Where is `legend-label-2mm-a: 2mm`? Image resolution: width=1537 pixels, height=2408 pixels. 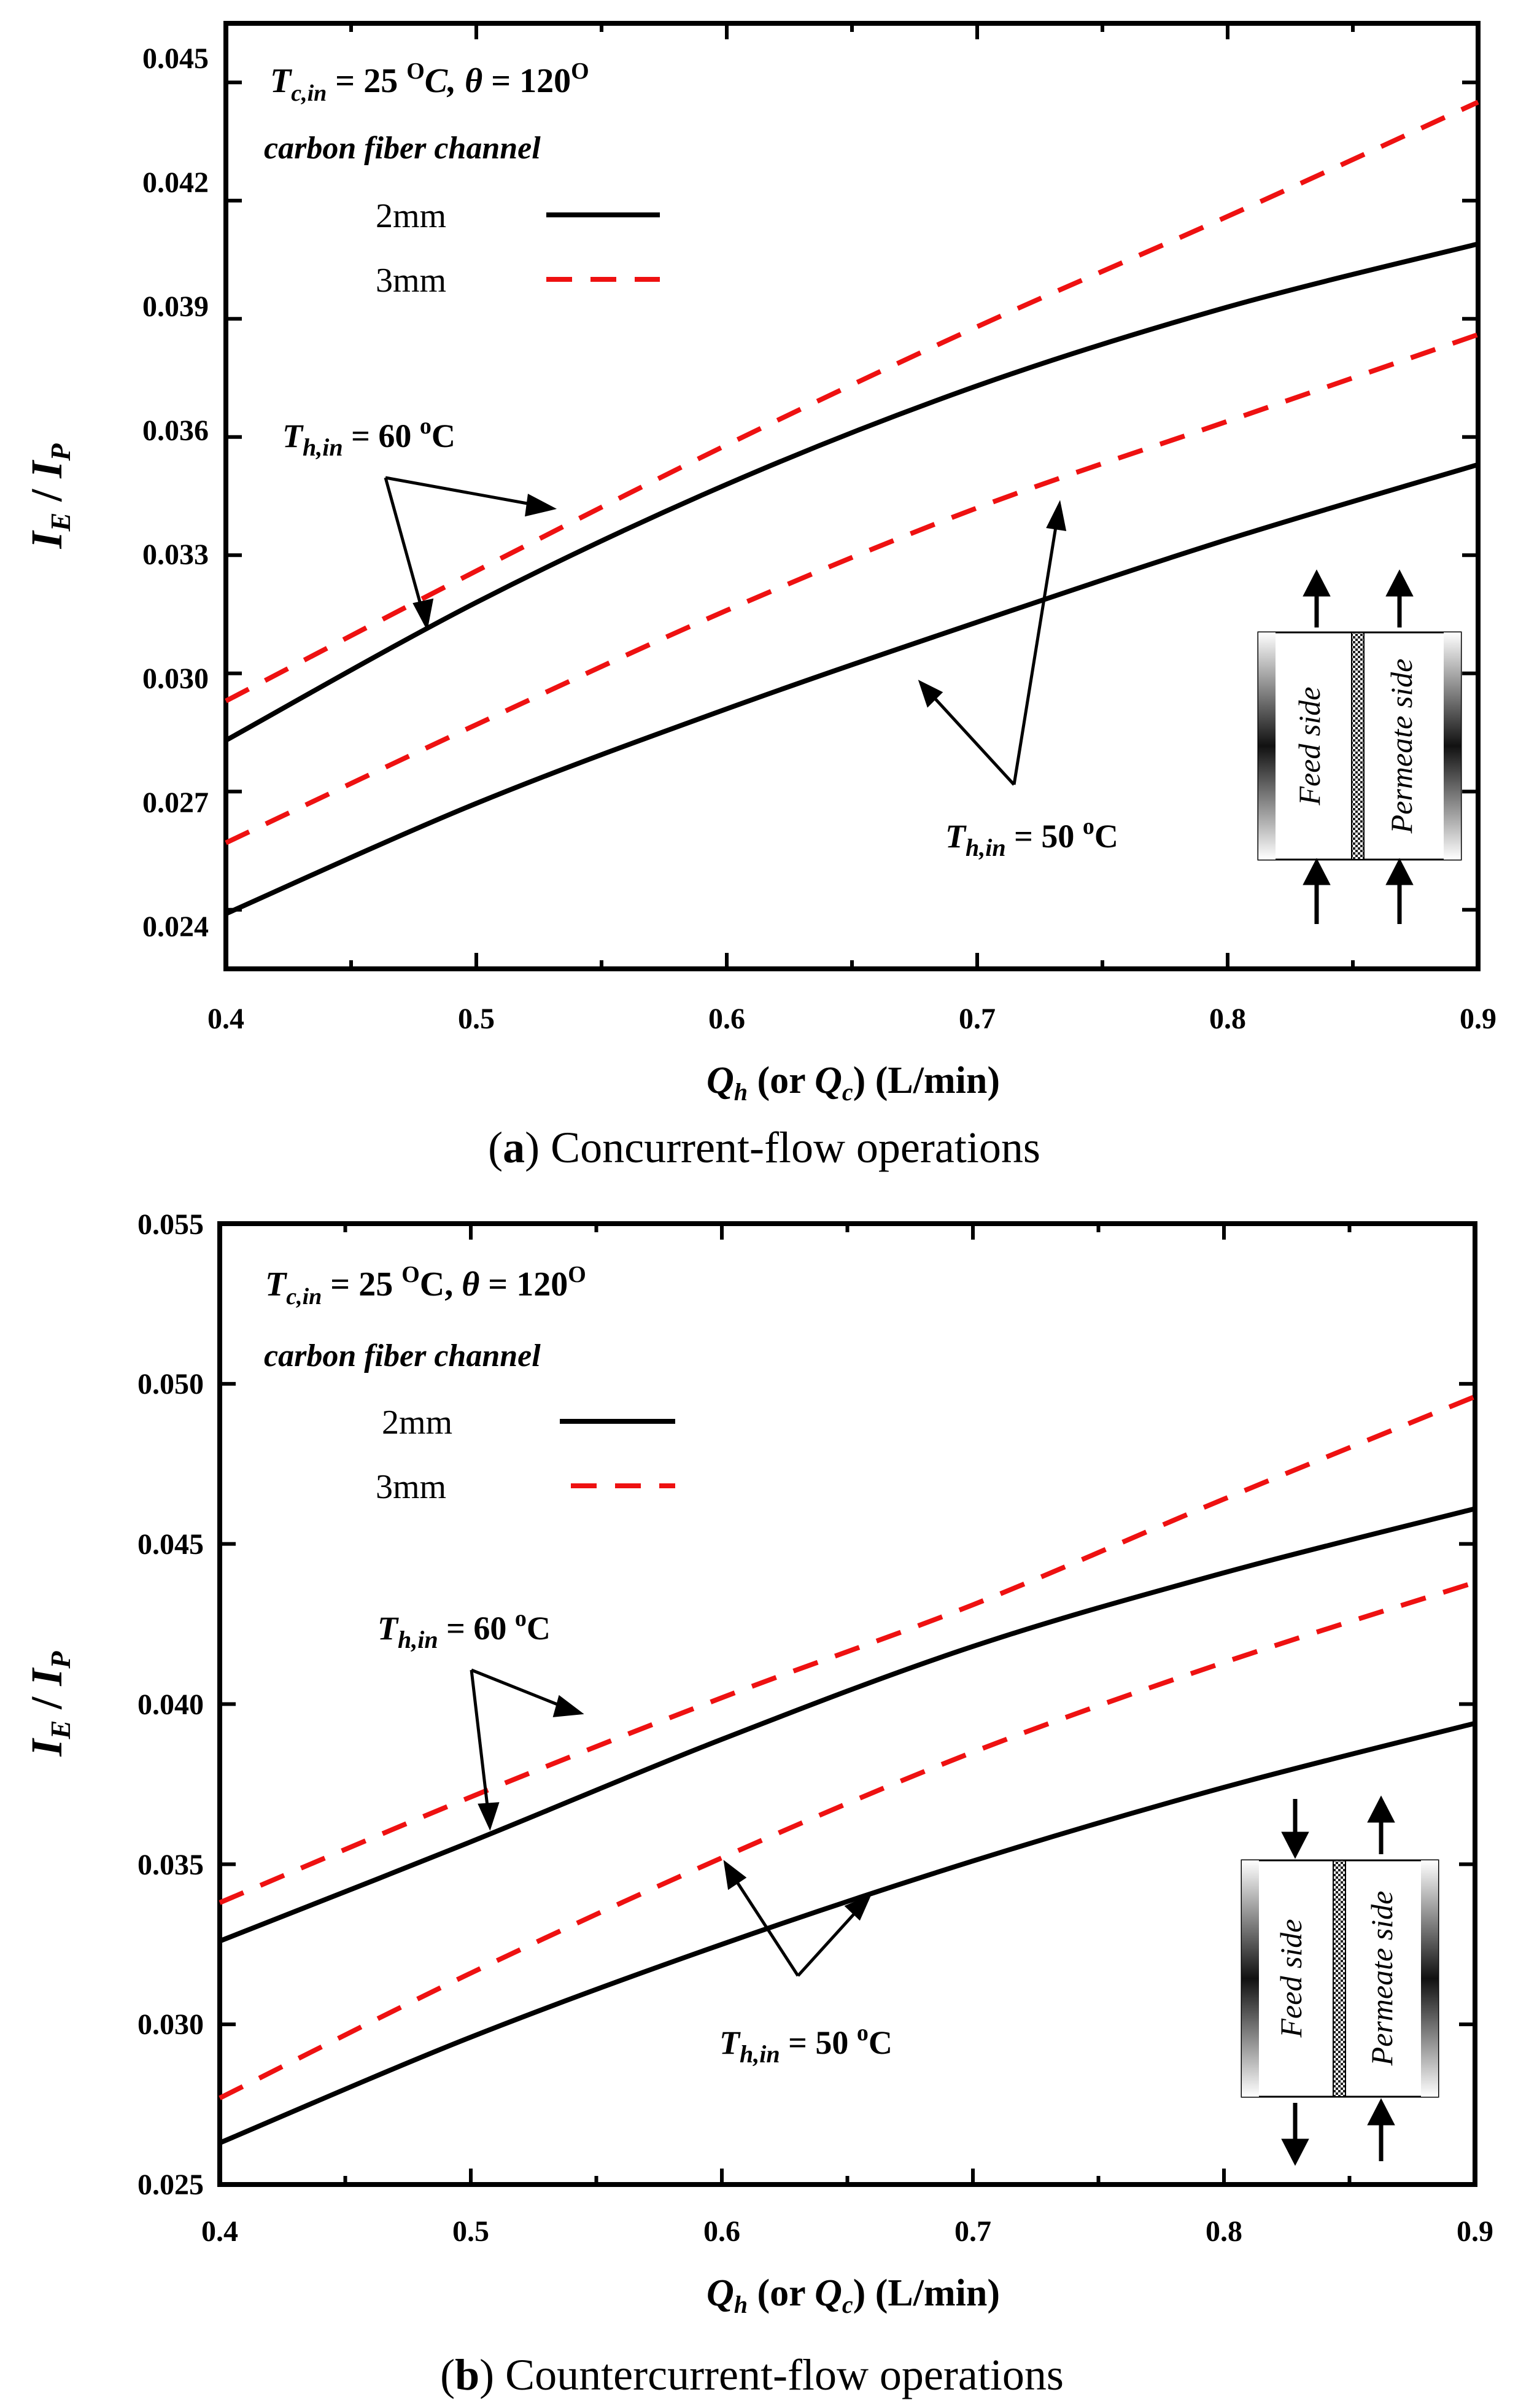 legend-label-2mm-a: 2mm is located at coordinates (411, 216).